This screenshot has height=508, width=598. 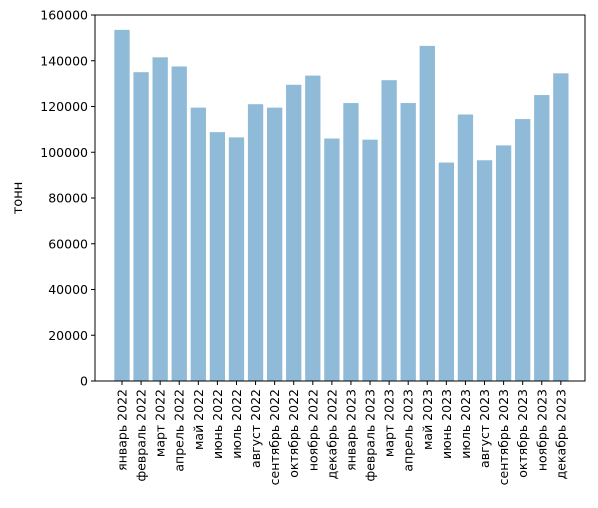 What do you see at coordinates (522, 433) in the screenshot?
I see `x-tick-label: октябрь 2023` at bounding box center [522, 433].